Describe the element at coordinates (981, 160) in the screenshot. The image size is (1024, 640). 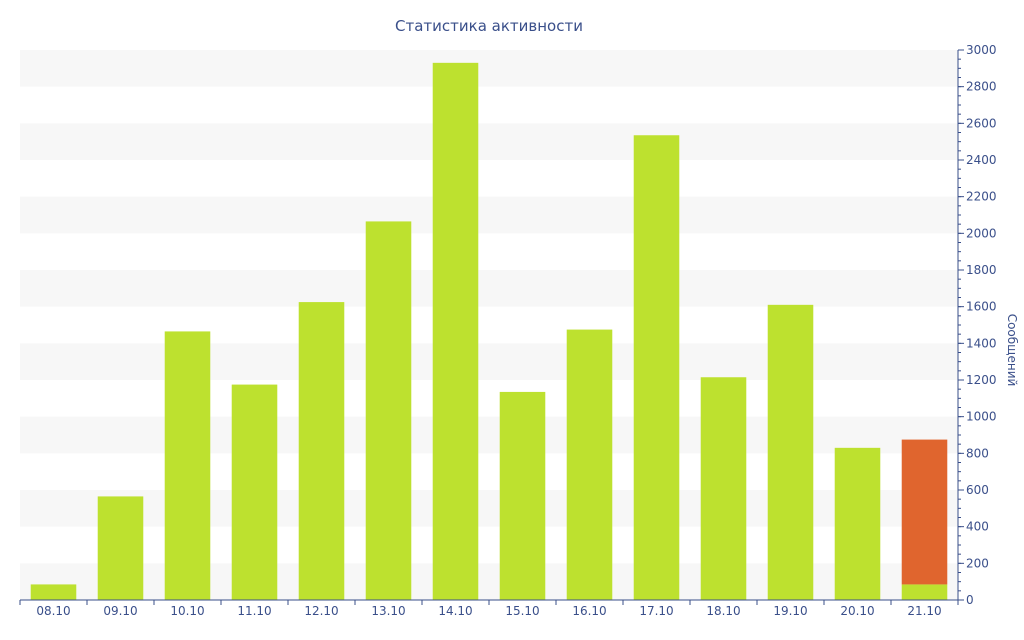
I see `y-tick-label: 2400` at that location.